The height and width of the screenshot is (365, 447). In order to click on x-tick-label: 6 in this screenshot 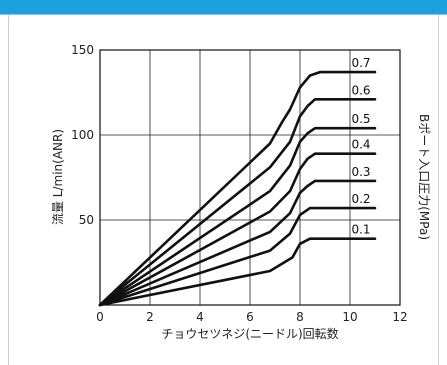, I will do `click(250, 317)`.